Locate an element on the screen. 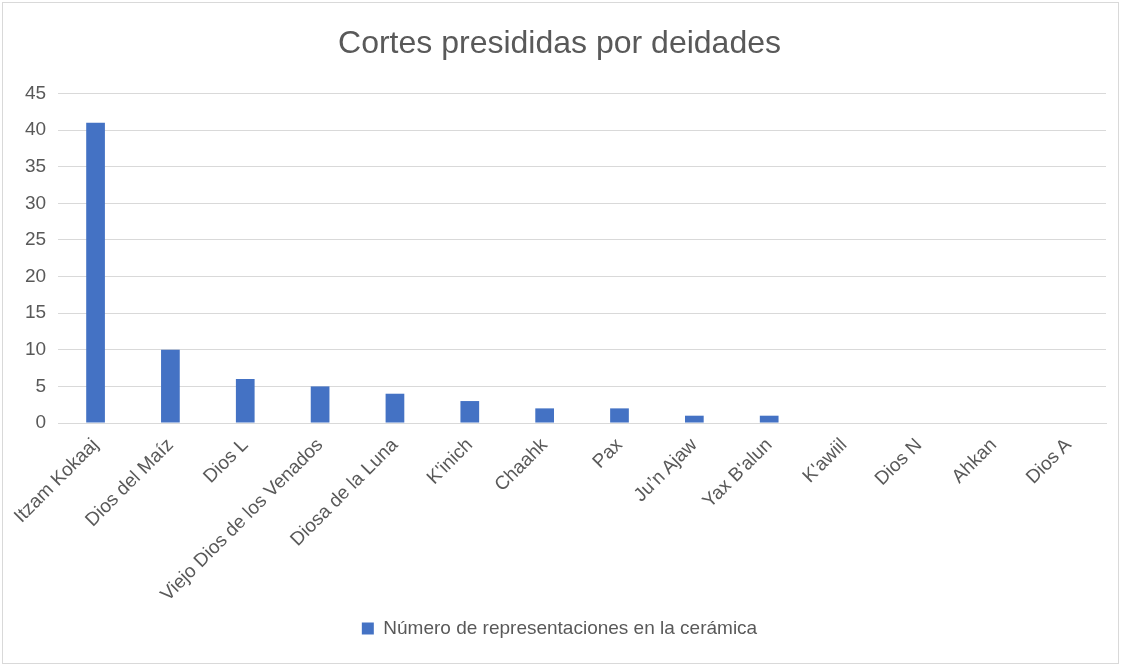 This screenshot has height=666, width=1121. y-tick-label: 35 is located at coordinates (35, 165).